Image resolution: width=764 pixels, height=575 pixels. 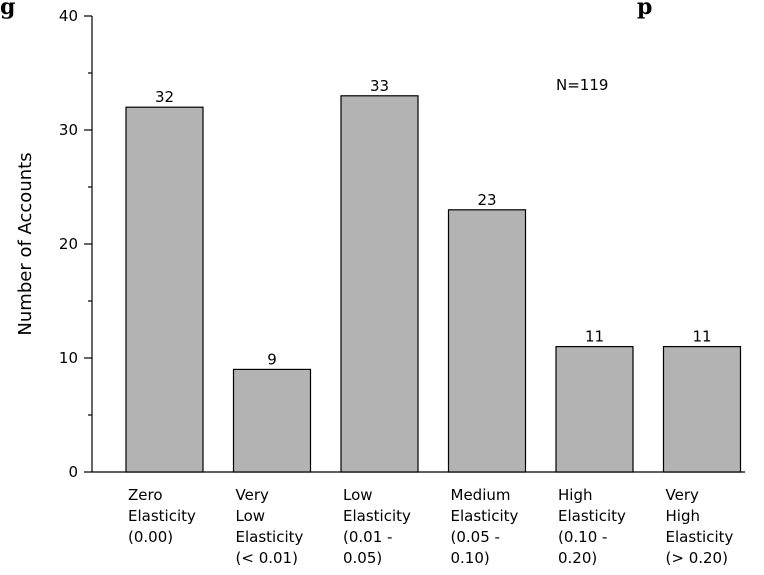 What do you see at coordinates (582, 85) in the screenshot?
I see `sample-size-annotation: N=119` at bounding box center [582, 85].